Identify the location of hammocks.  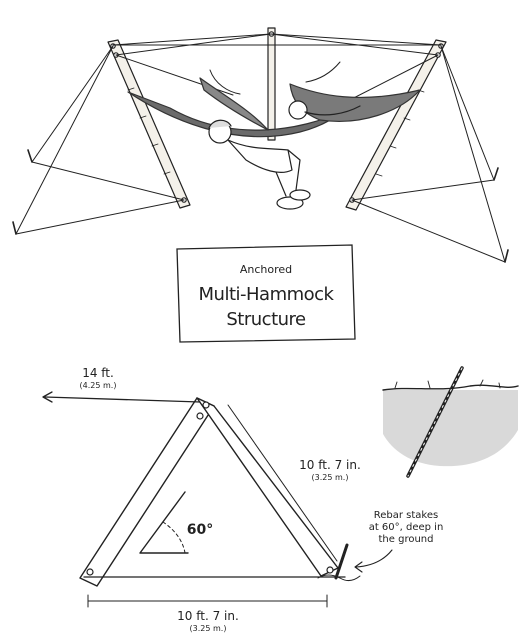
(274, 99).